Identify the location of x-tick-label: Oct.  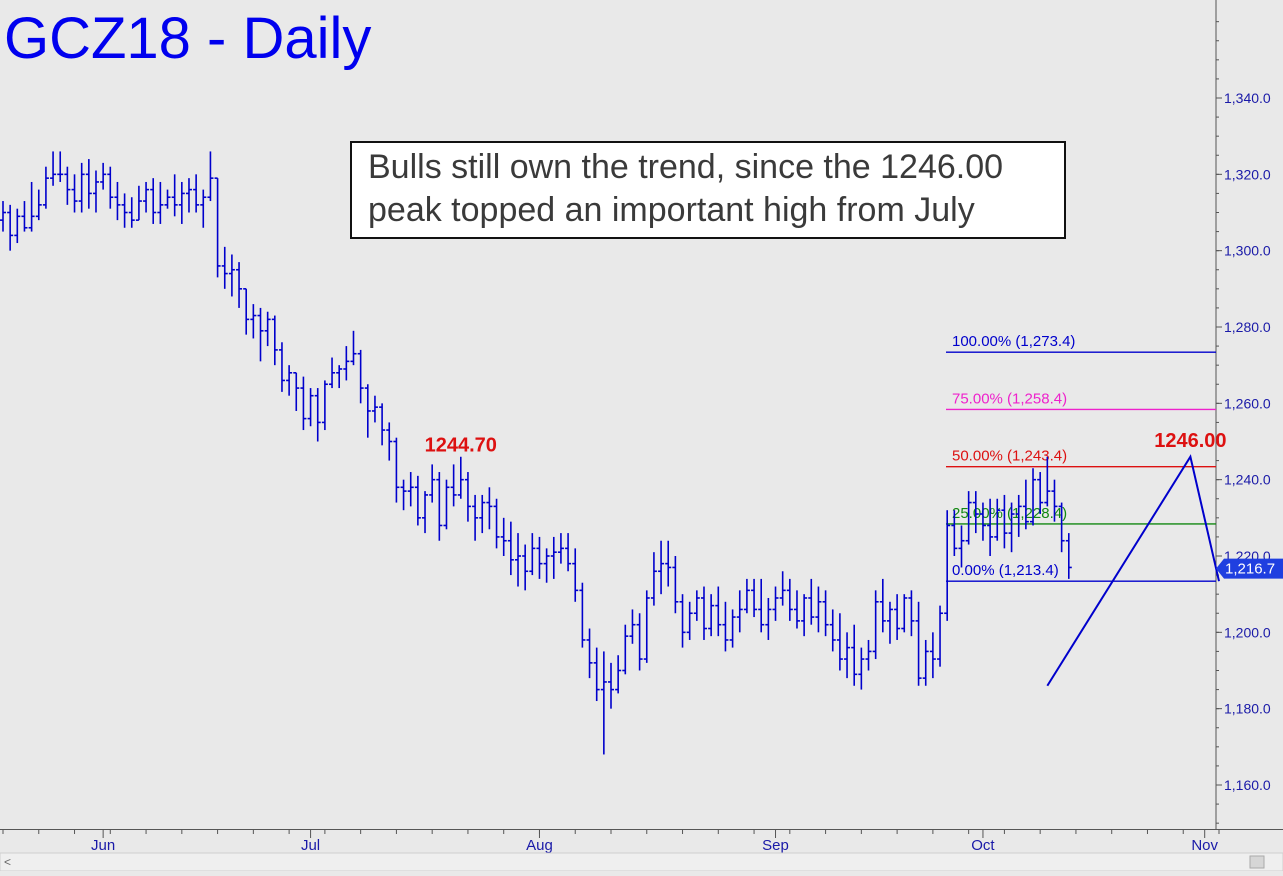
(983, 845).